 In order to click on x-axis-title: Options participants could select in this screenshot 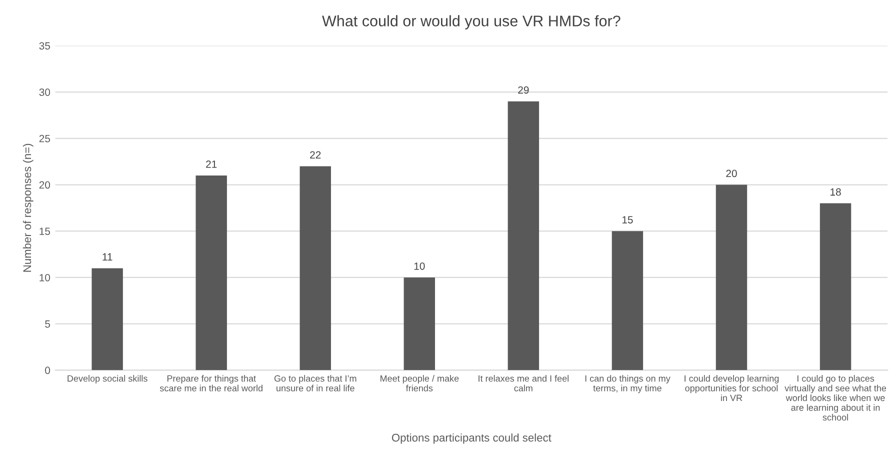, I will do `click(472, 438)`.